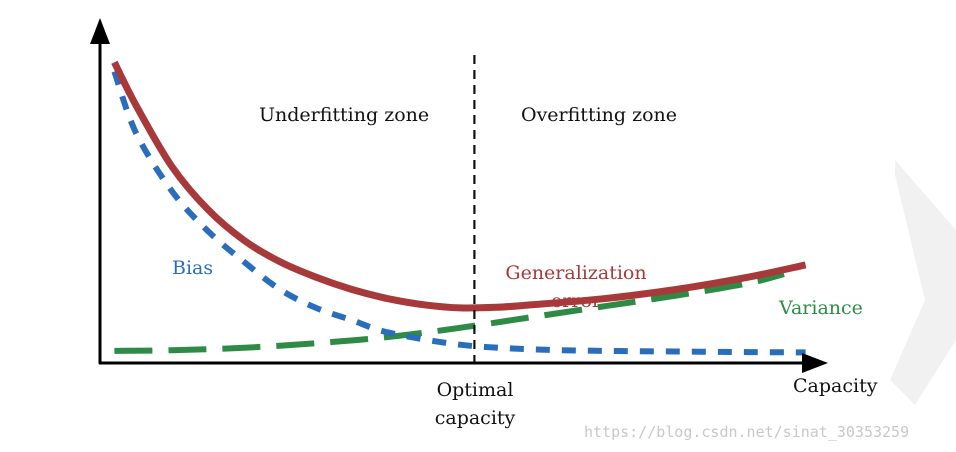 The width and height of the screenshot is (956, 452). I want to click on x-axis-arrow, so click(815, 363).